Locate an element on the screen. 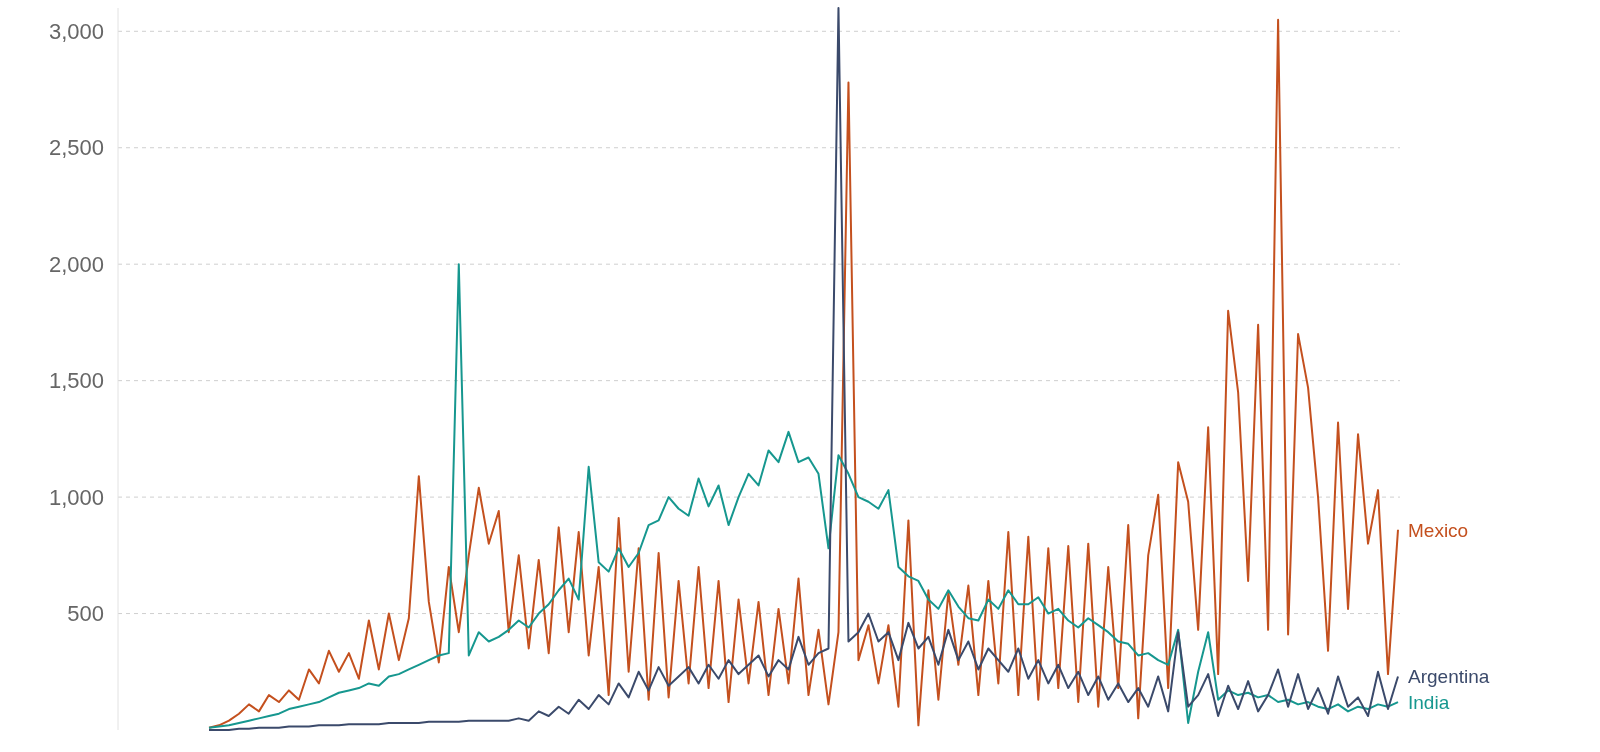 The image size is (1600, 752). y-tick-label: 3,000 is located at coordinates (76, 31).